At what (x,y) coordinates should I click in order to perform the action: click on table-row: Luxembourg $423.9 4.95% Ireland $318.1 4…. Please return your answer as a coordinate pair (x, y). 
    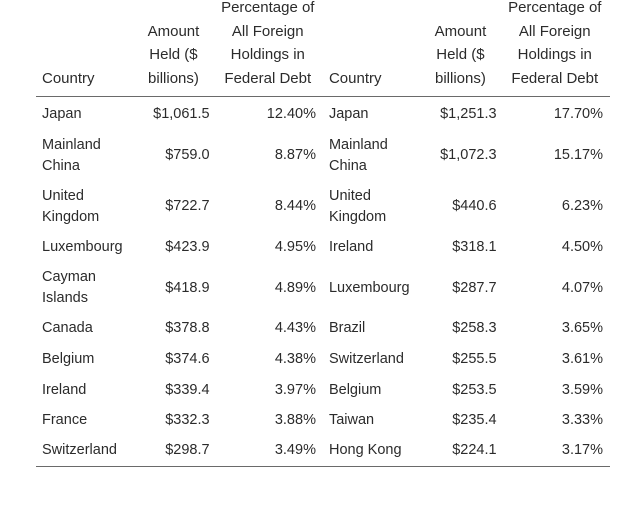
    Looking at the image, I should click on (323, 247).